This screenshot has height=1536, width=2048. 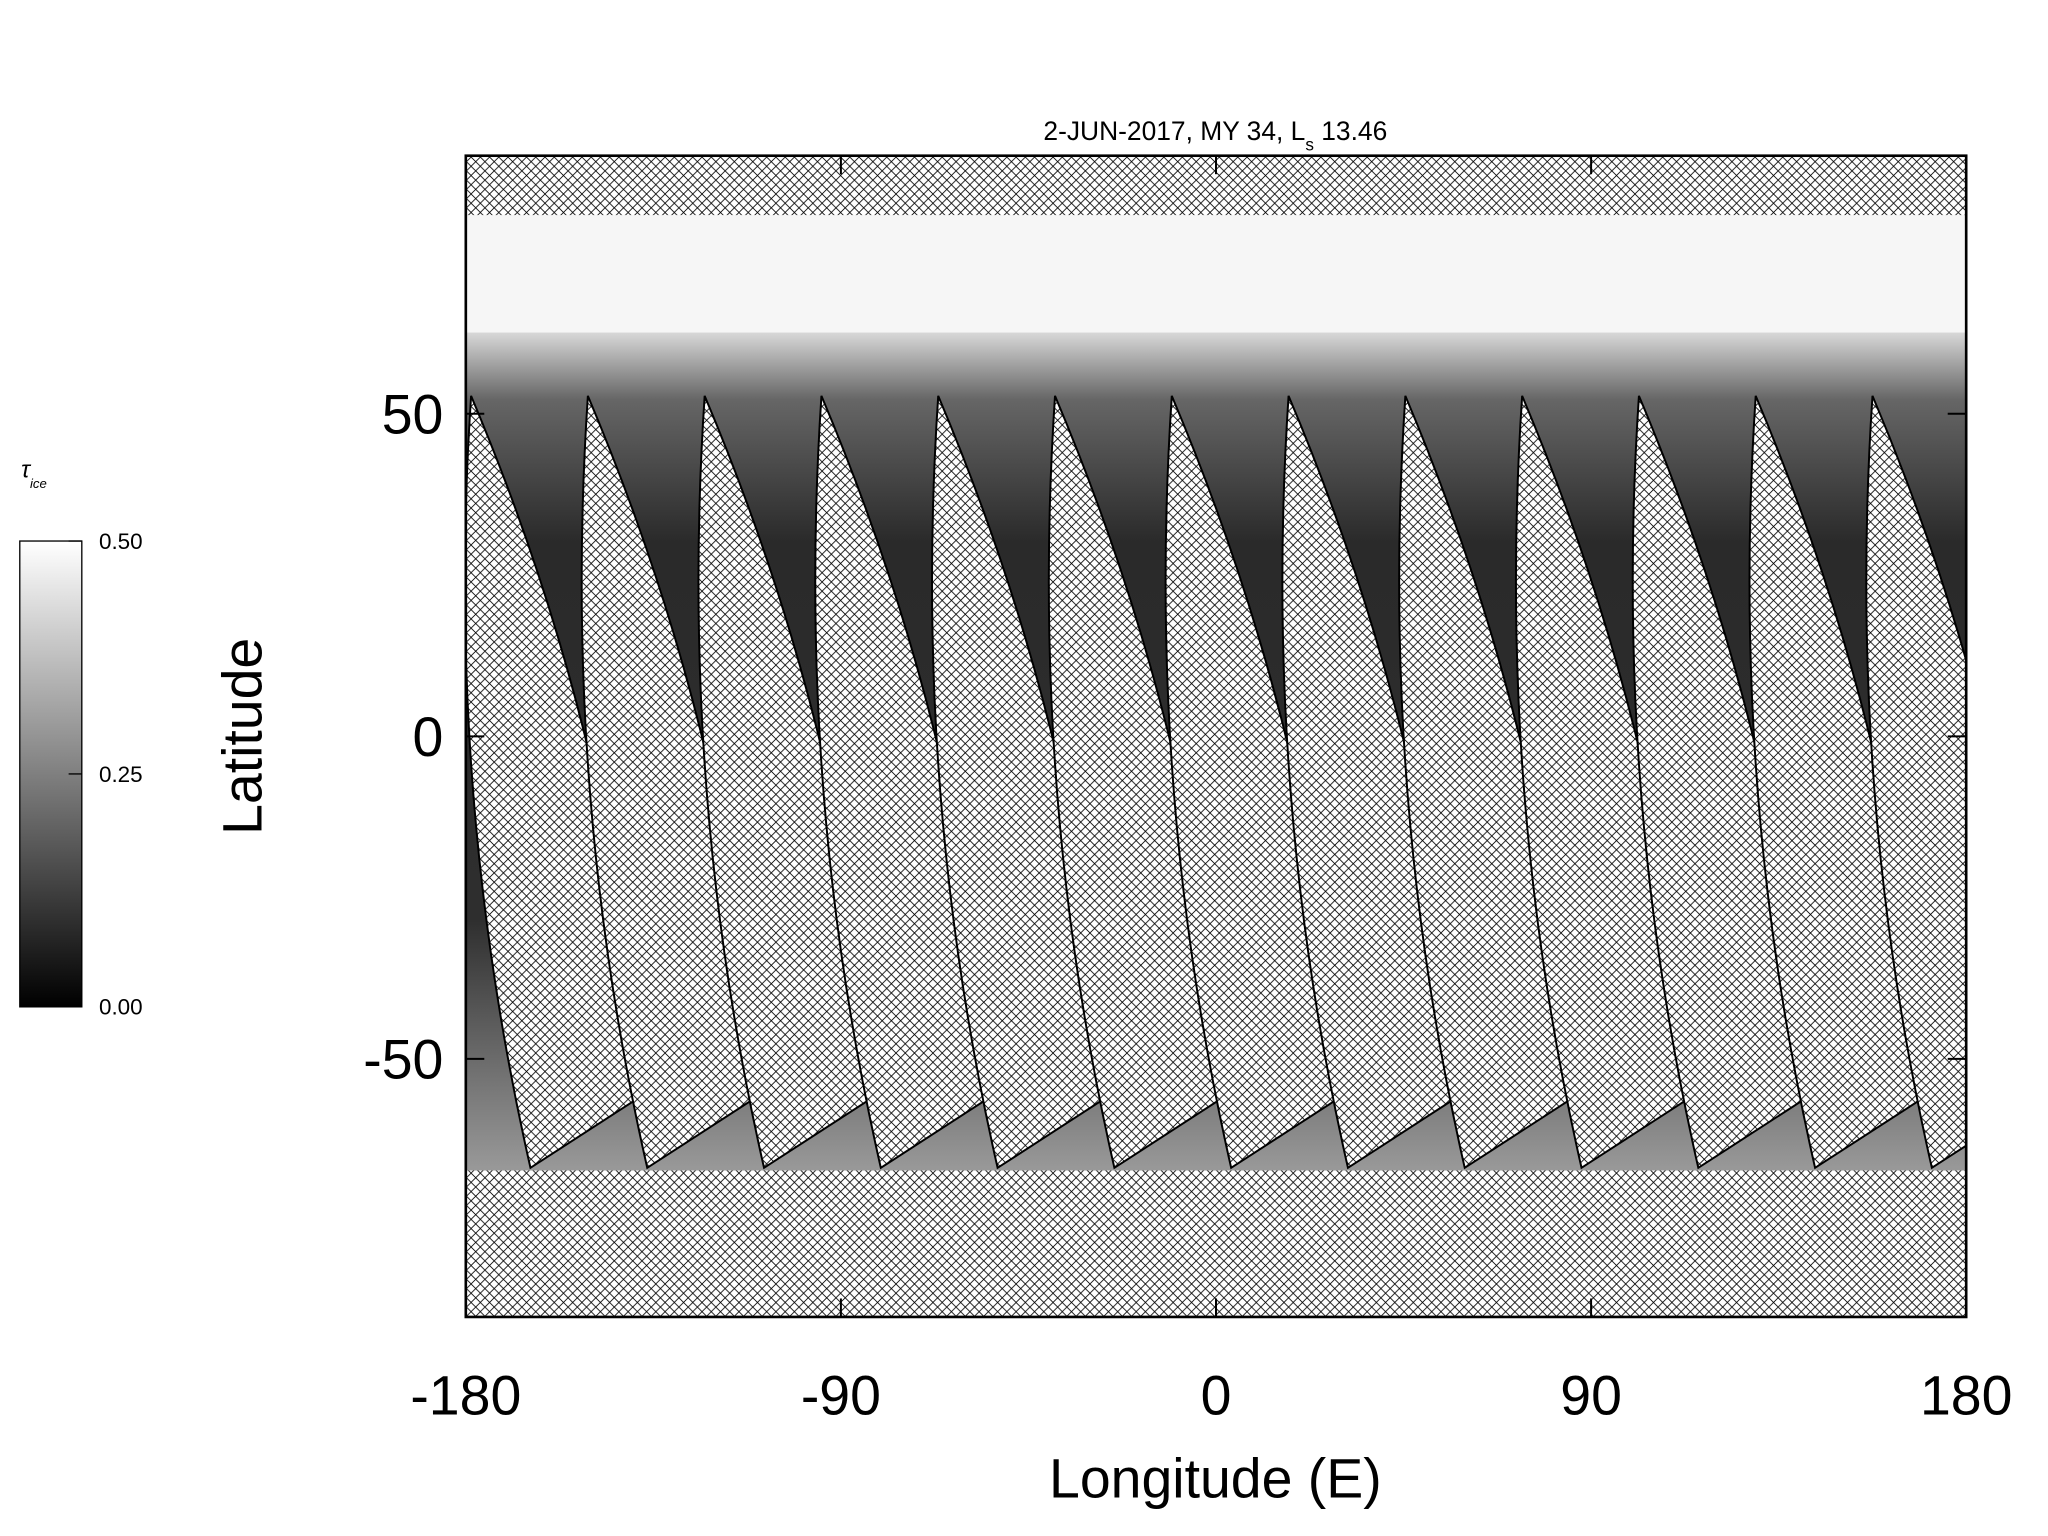 What do you see at coordinates (428, 737) in the screenshot?
I see `y-tick-label: 0` at bounding box center [428, 737].